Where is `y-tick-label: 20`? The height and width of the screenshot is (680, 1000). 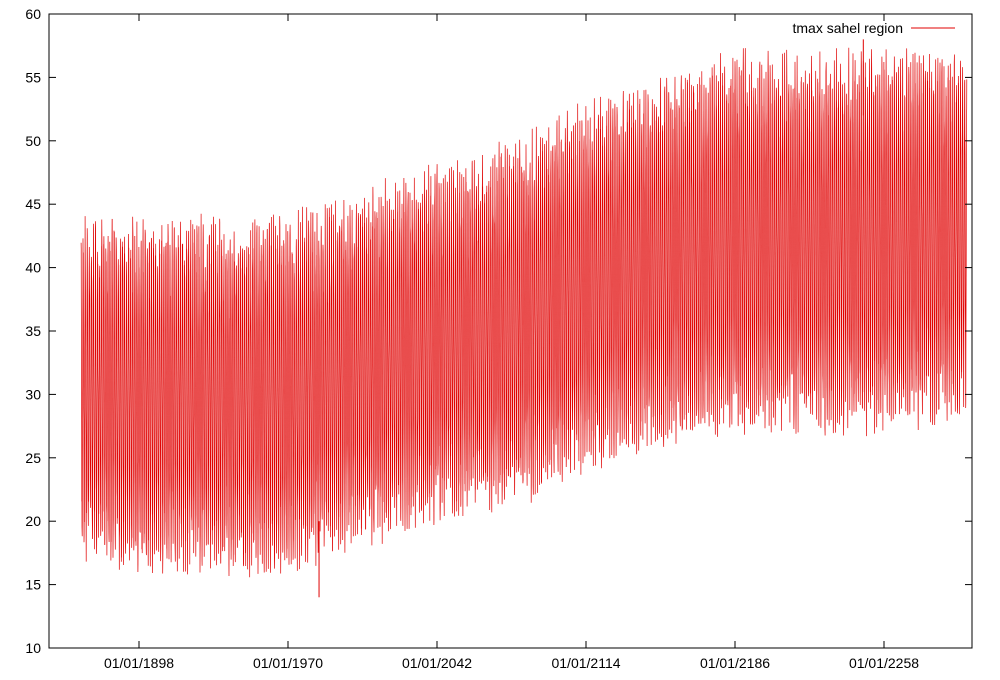
y-tick-label: 20 is located at coordinates (33, 521).